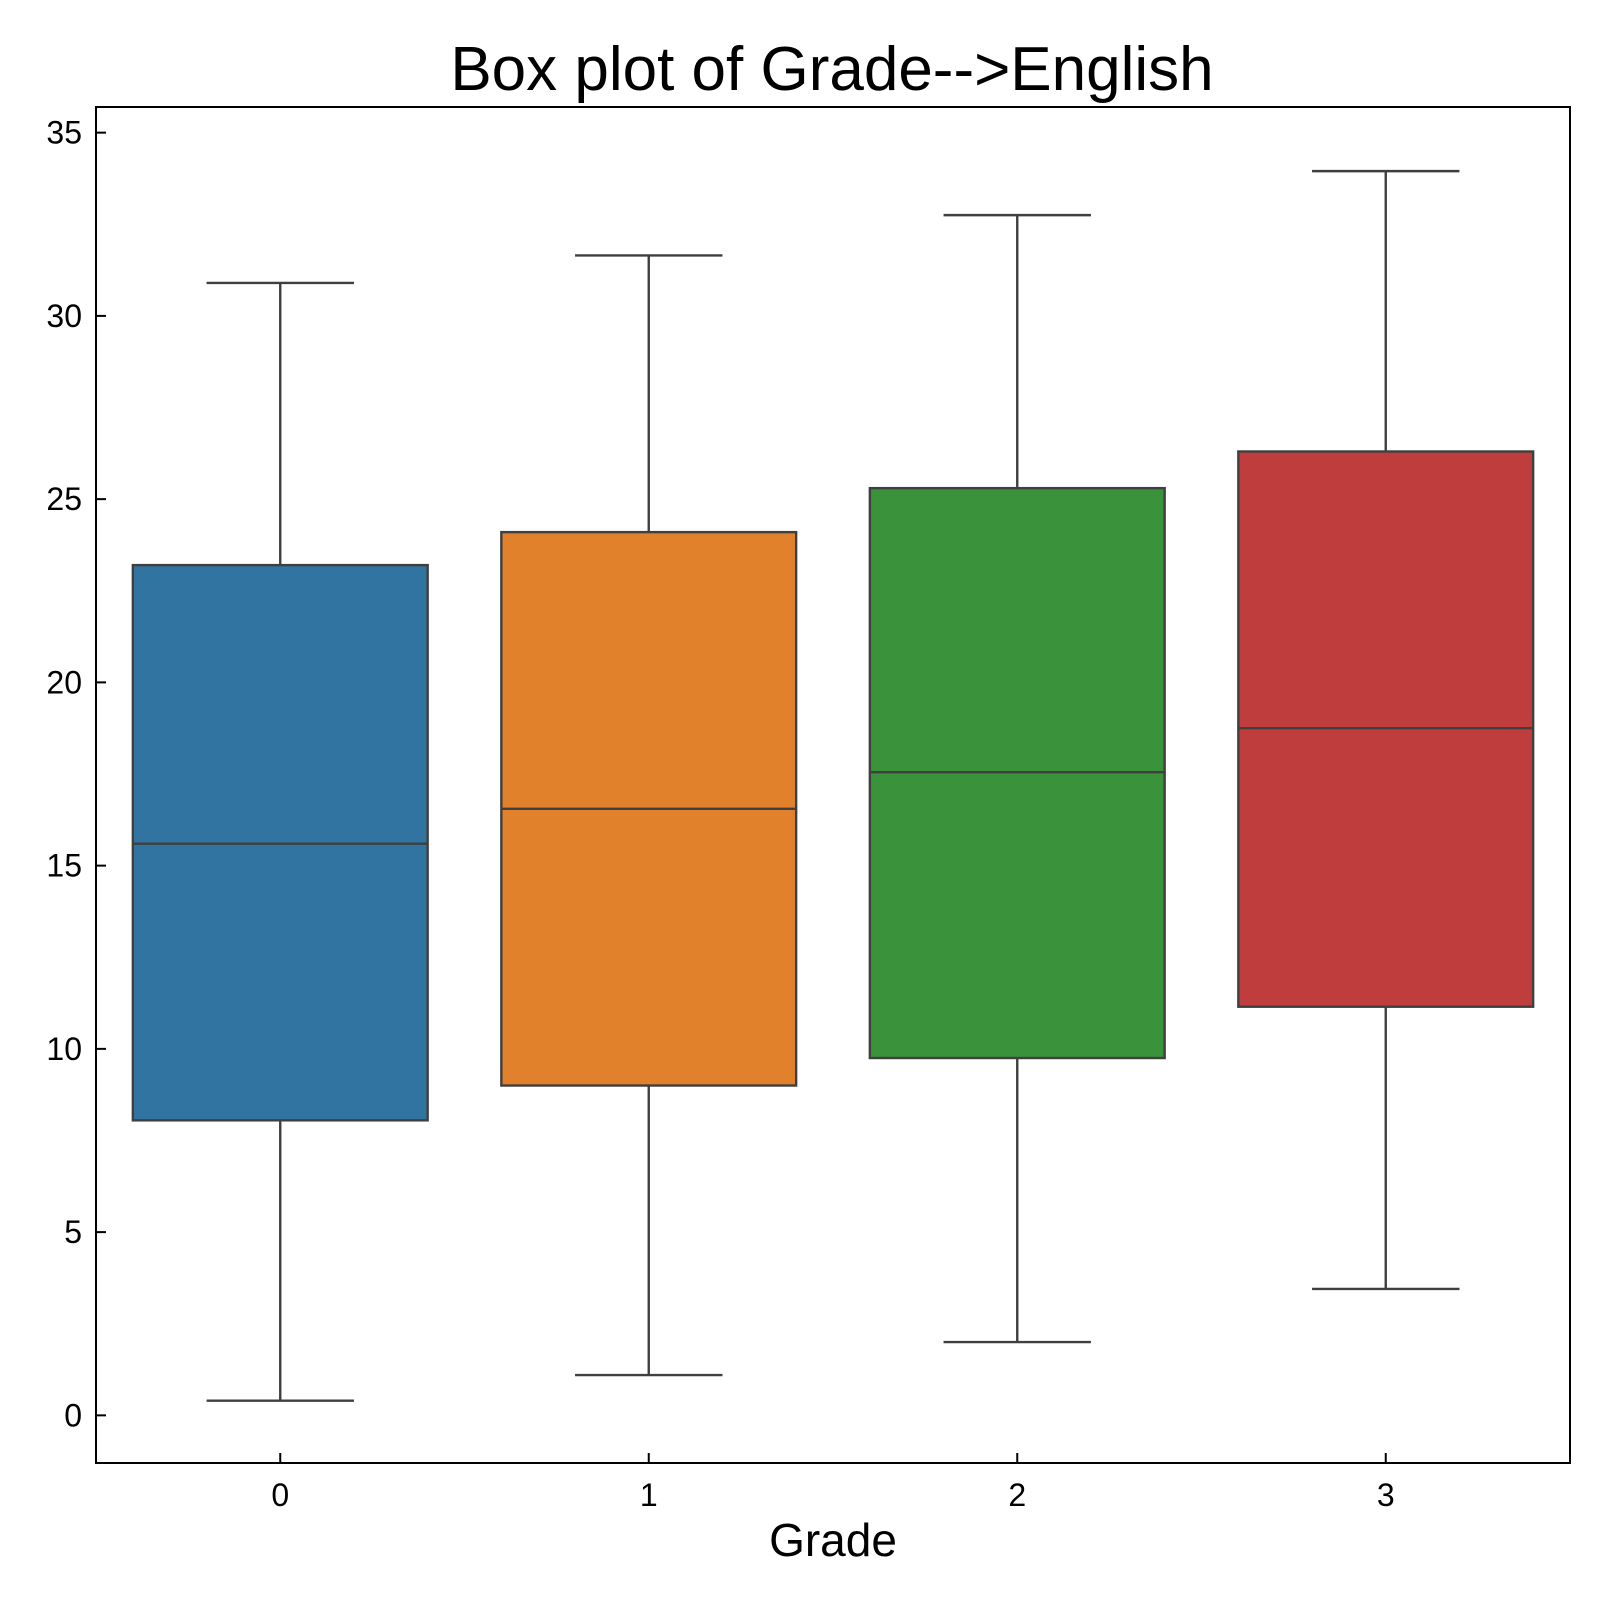 This screenshot has height=1605, width=1600. Describe the element at coordinates (280, 1495) in the screenshot. I see `x-tick-label: 0` at that location.